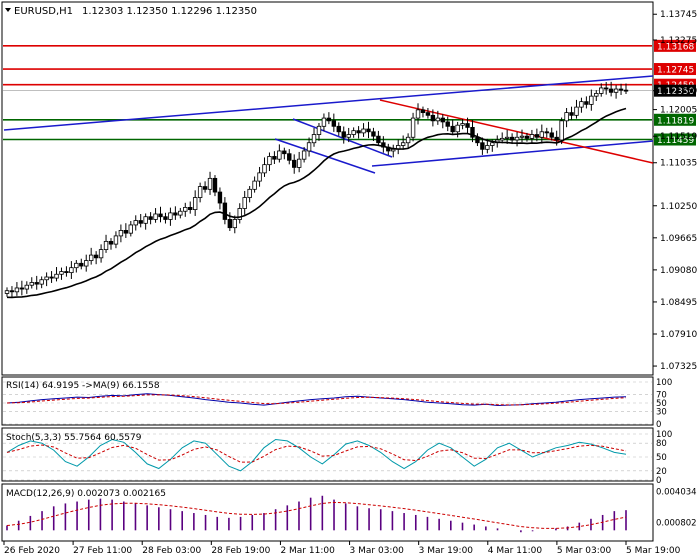  Describe the element at coordinates (83, 386) in the screenshot. I see `rsi-label: RSI(14) 64.9195 ->MA(9) 66.1558` at that location.